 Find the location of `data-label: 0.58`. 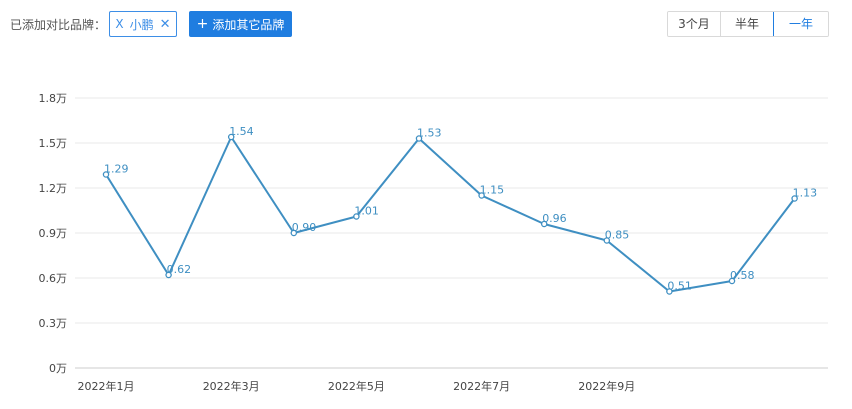

data-label: 0.58 is located at coordinates (742, 275).